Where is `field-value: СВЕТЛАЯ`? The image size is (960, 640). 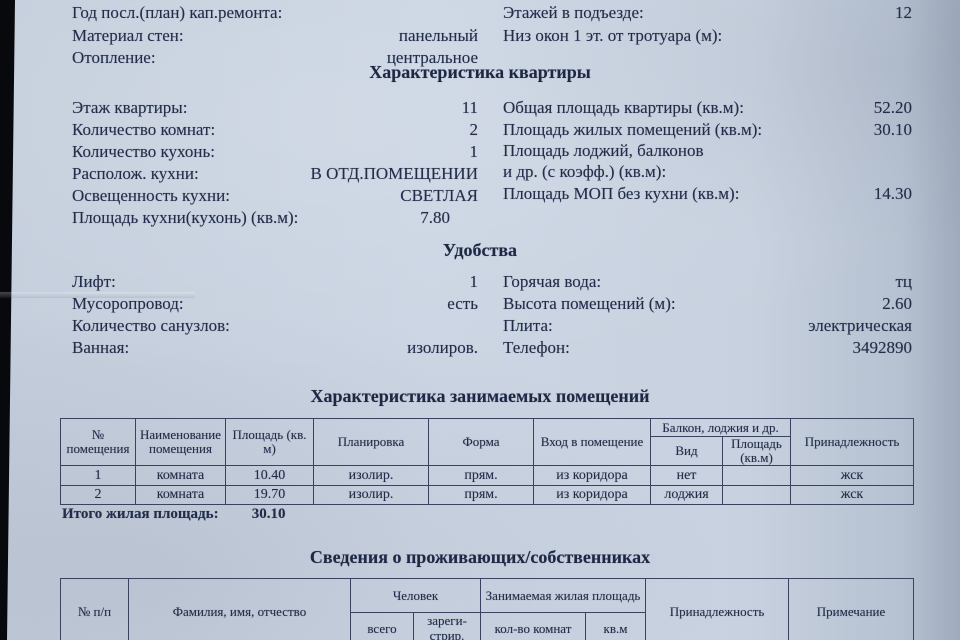 field-value: СВЕТЛАЯ is located at coordinates (439, 195).